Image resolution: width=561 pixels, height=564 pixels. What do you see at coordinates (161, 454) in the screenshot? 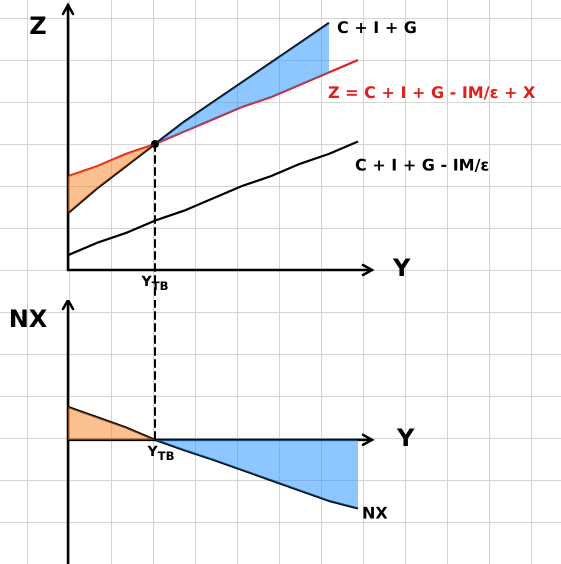
I see `annotation: Y$_{TB}$` at bounding box center [161, 454].